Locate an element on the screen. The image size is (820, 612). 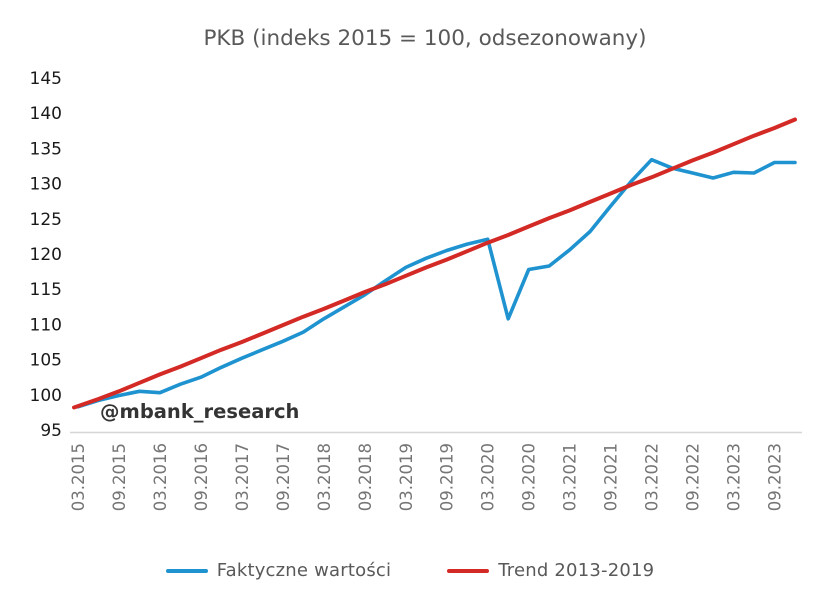
x-axis-tick-label: 09.2023 is located at coordinates (775, 477).